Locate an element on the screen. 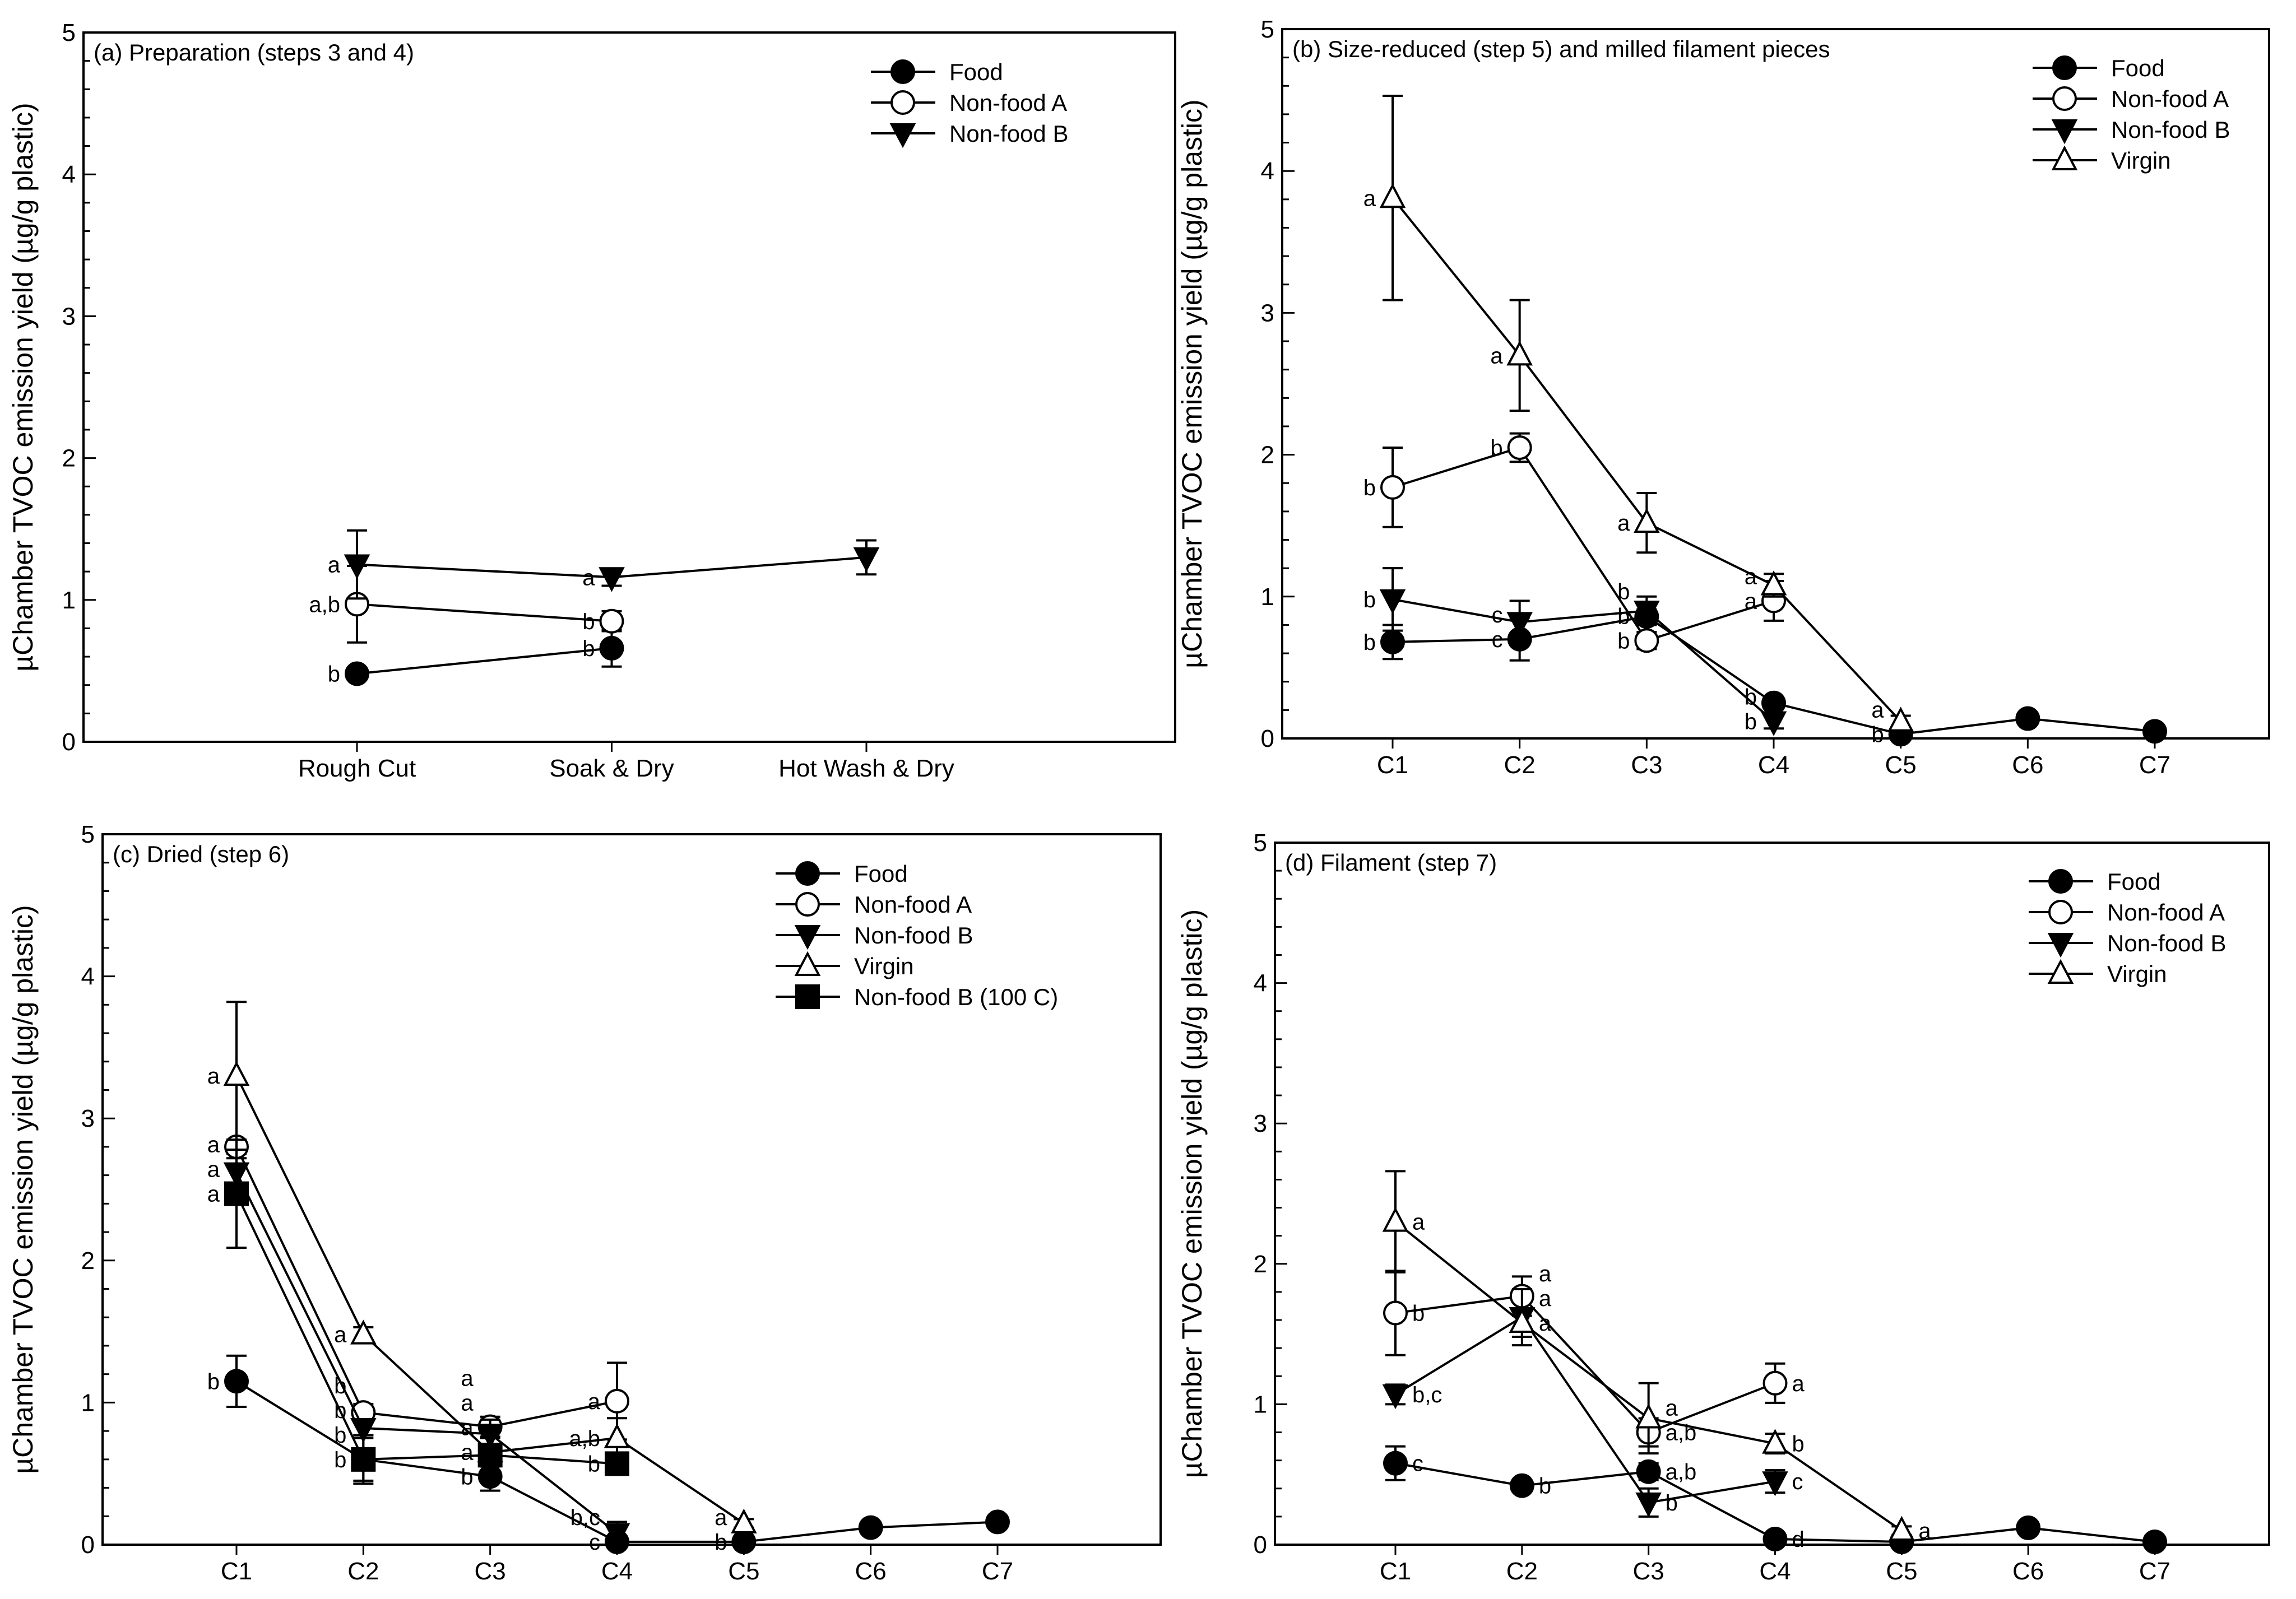  y-tick-label: 4 is located at coordinates (1267, 171).